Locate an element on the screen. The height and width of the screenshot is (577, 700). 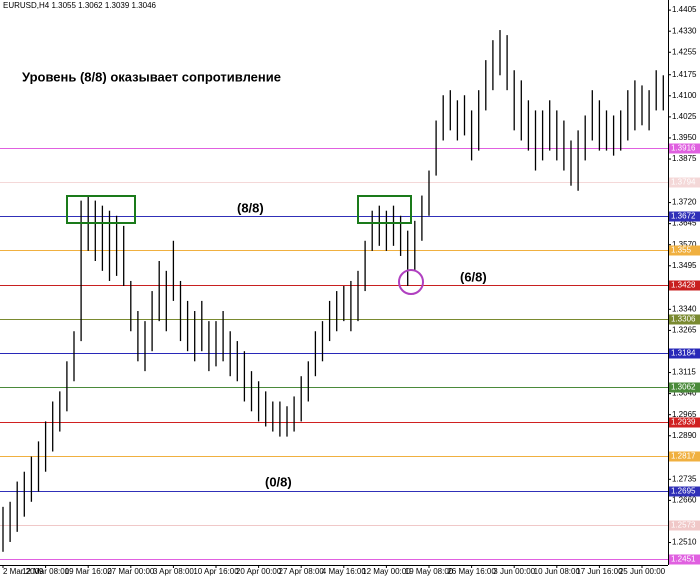
y-tick-label: 1.2660 is located at coordinates (684, 499).